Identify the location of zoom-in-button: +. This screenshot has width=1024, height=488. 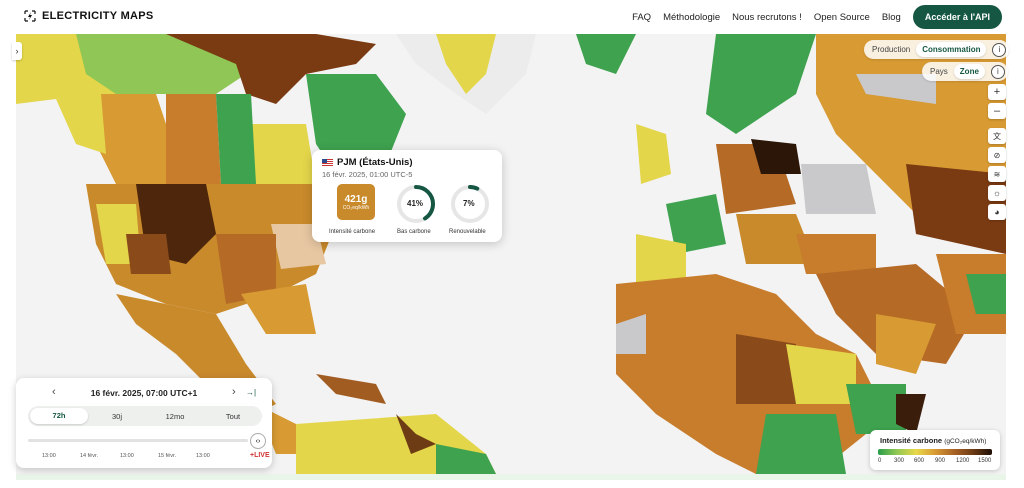
(997, 92).